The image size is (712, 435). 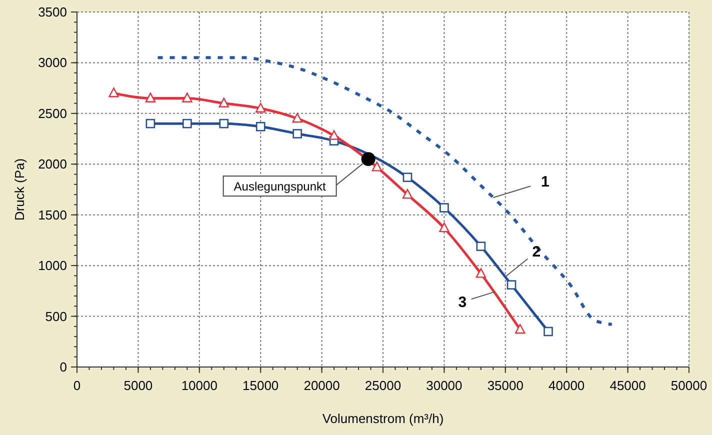 I want to click on y-tick-label: 1500, so click(x=52, y=214).